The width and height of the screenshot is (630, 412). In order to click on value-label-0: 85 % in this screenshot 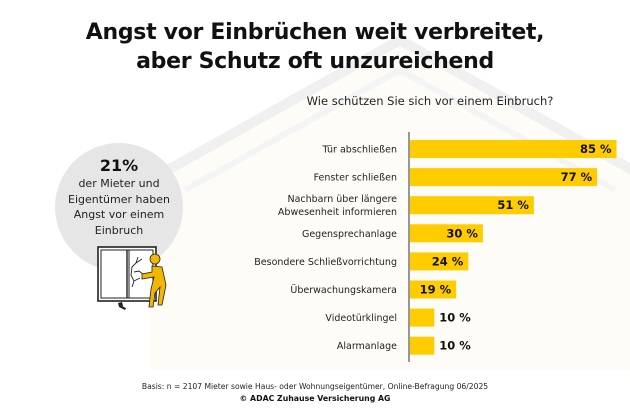, I will do `click(596, 149)`.